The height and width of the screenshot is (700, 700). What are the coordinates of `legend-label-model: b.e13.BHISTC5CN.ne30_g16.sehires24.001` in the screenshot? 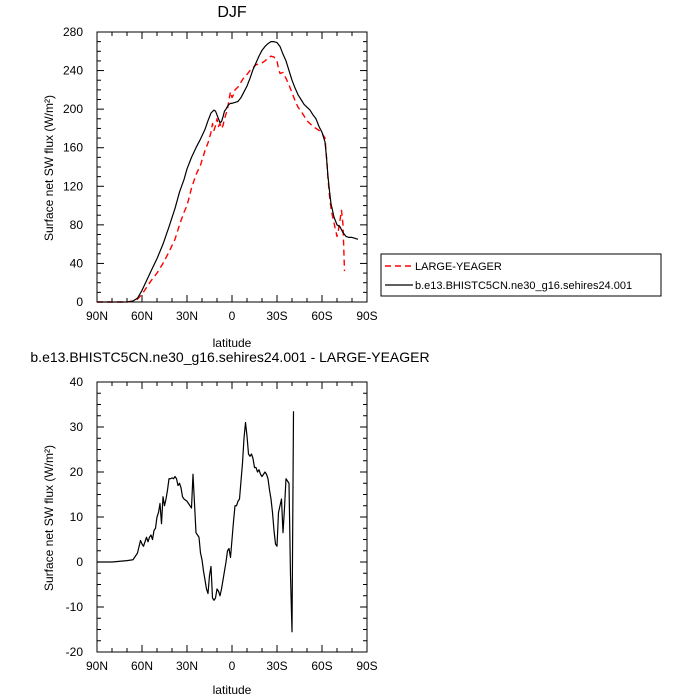 It's located at (523, 286).